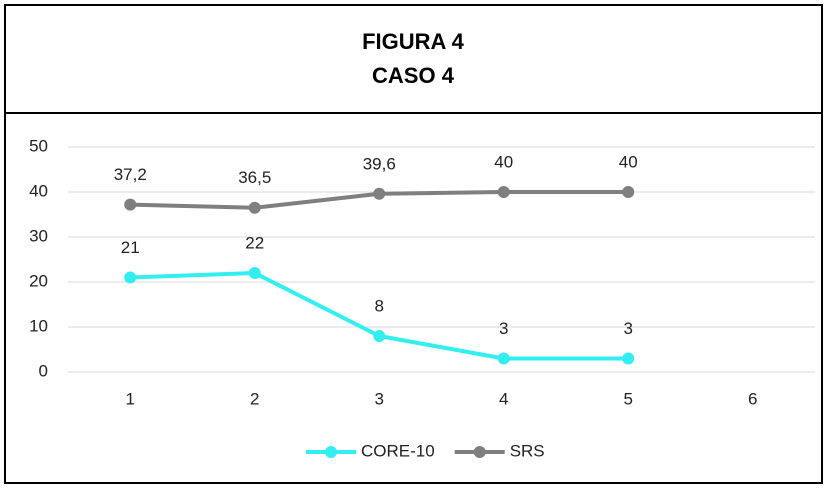 The width and height of the screenshot is (827, 488). What do you see at coordinates (752, 398) in the screenshot?
I see `x-tick-label: 6` at bounding box center [752, 398].